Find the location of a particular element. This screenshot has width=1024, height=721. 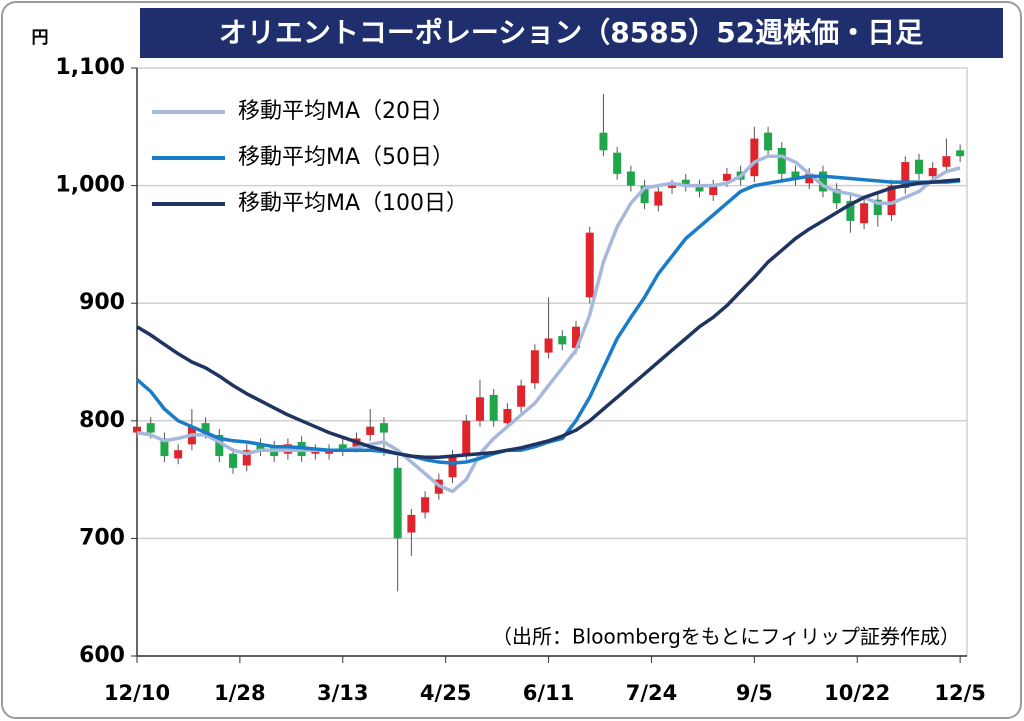

x-tick-label: 12/5 is located at coordinates (960, 693).